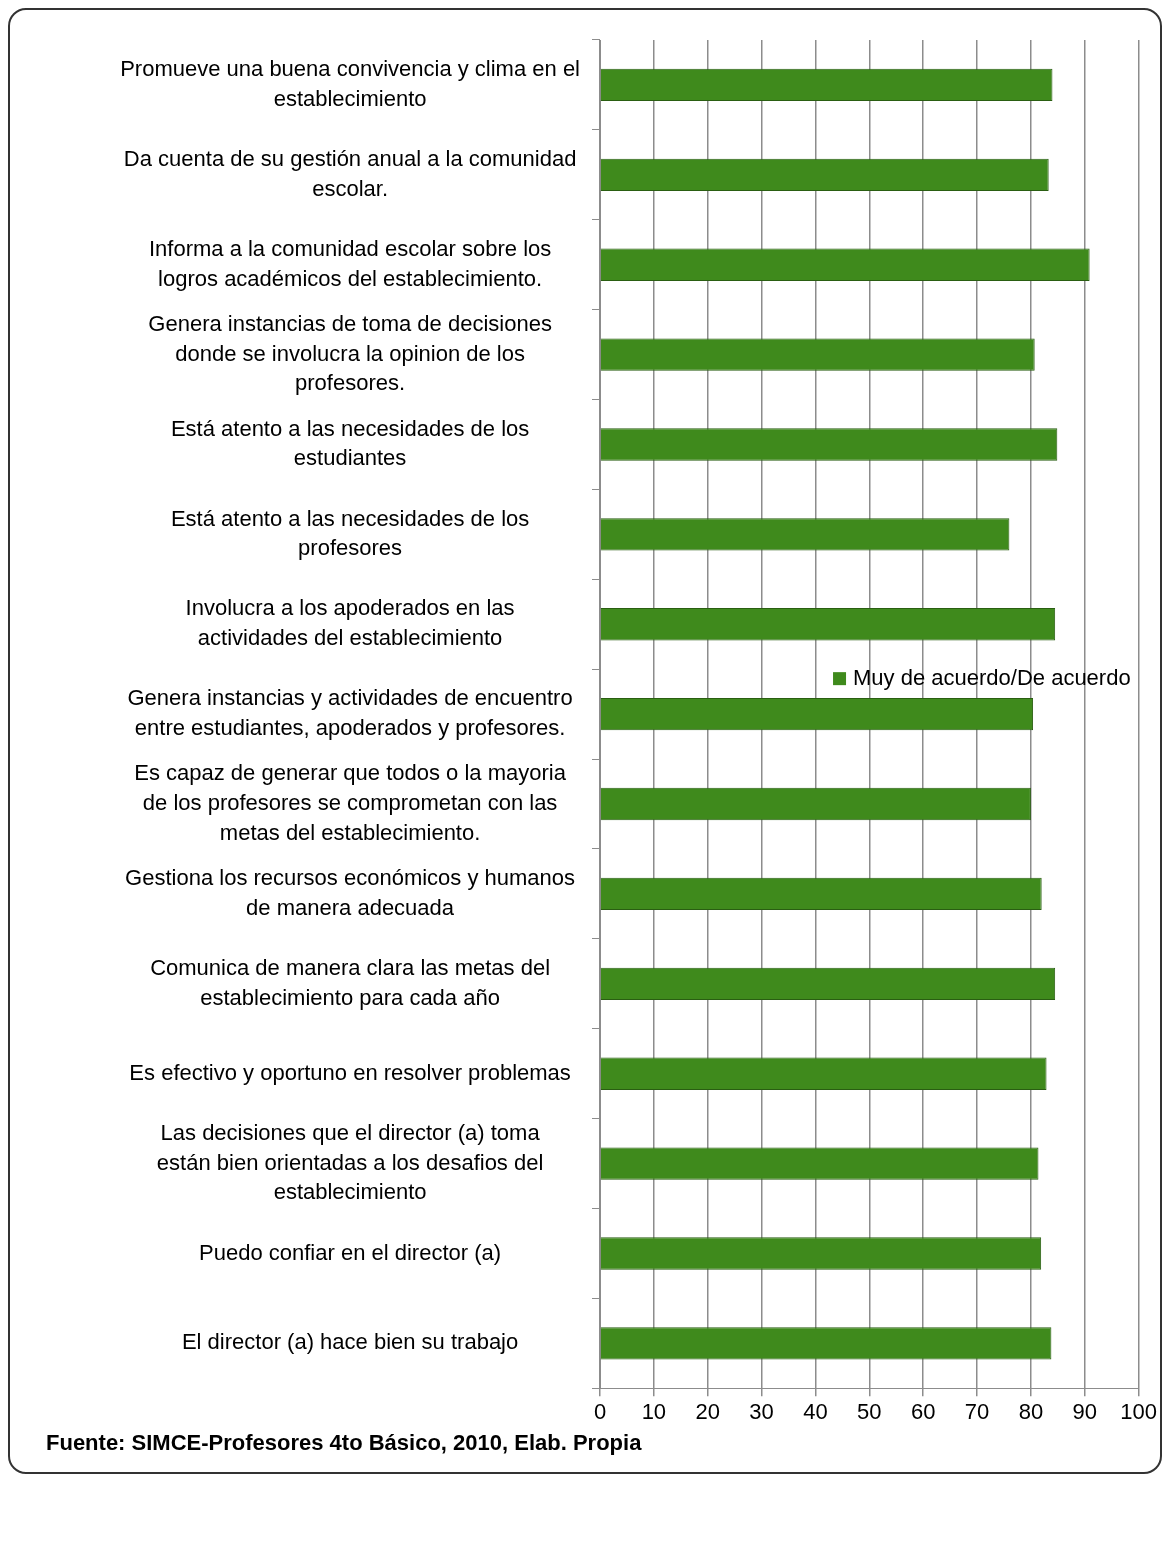 Image resolution: width=1170 pixels, height=1549 pixels. What do you see at coordinates (350, 173) in the screenshot?
I see `y-tick-label: Da cuenta de su gestión anual a la comunidad escolar.` at bounding box center [350, 173].